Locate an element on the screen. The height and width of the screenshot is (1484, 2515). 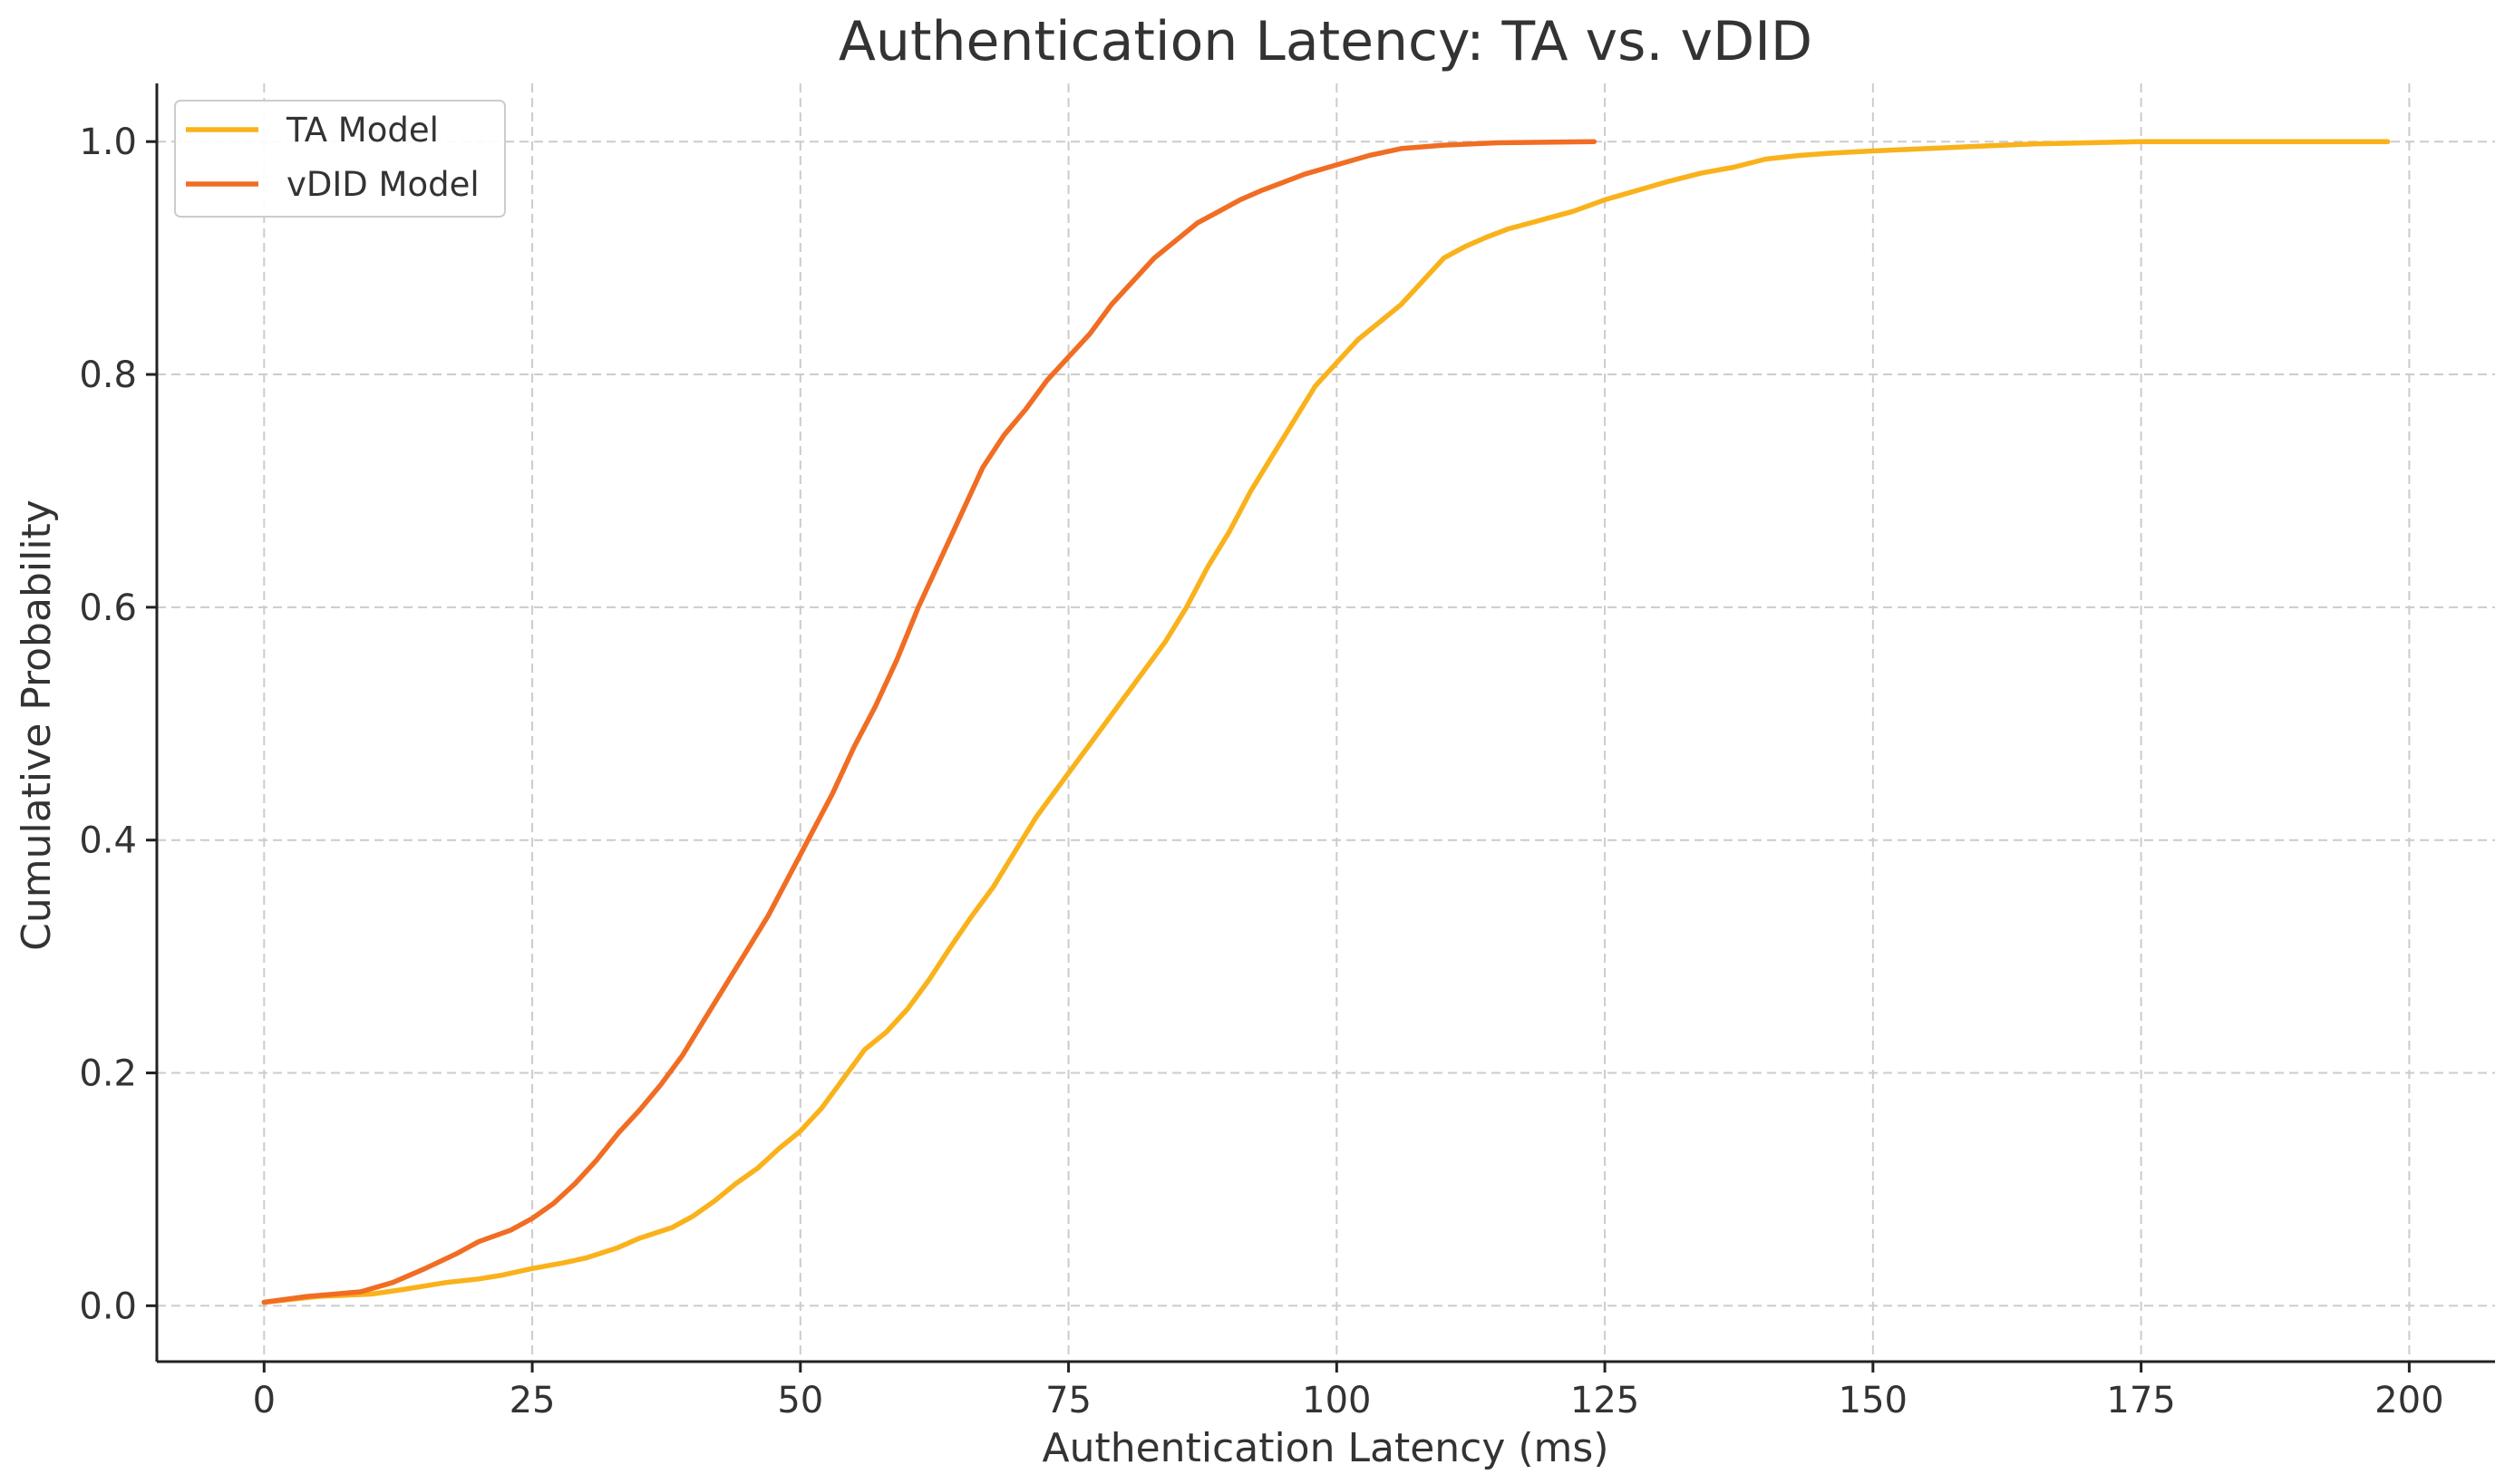
x-tick-label: 125 is located at coordinates (1604, 1401).